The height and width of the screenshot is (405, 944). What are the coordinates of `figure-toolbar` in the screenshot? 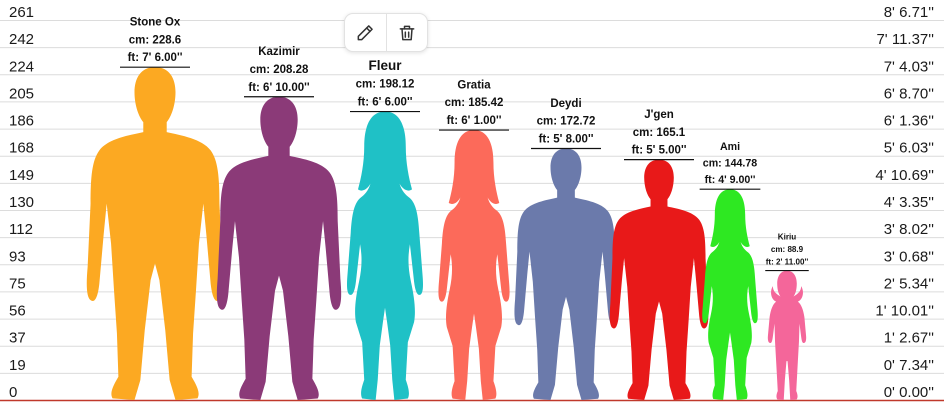 It's located at (386, 32).